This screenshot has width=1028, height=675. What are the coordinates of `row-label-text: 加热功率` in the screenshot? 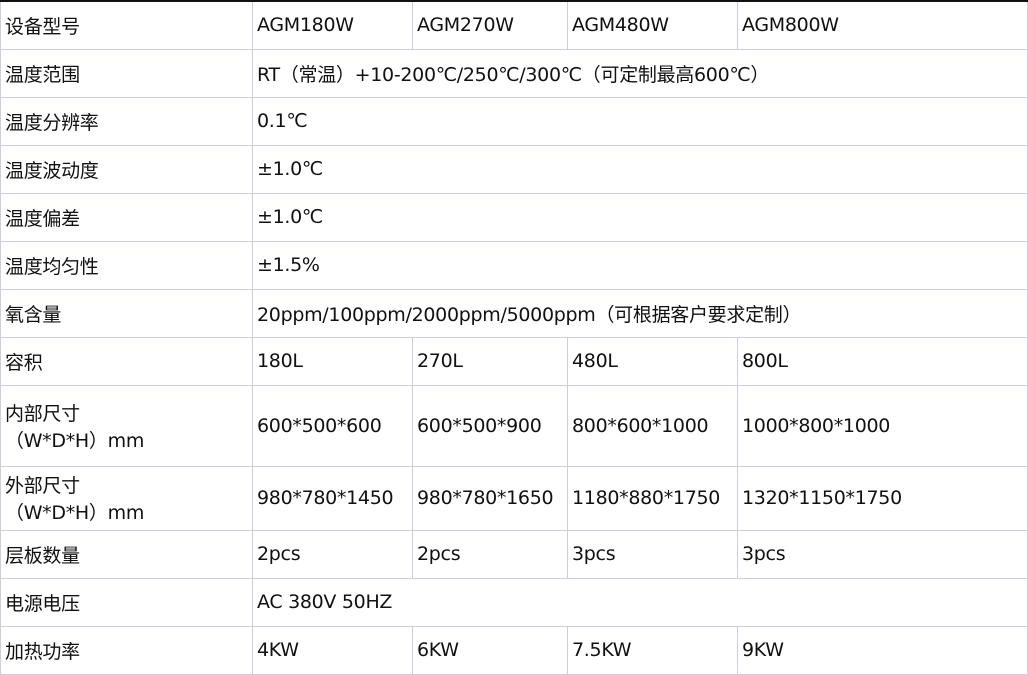 It's located at (42, 651).